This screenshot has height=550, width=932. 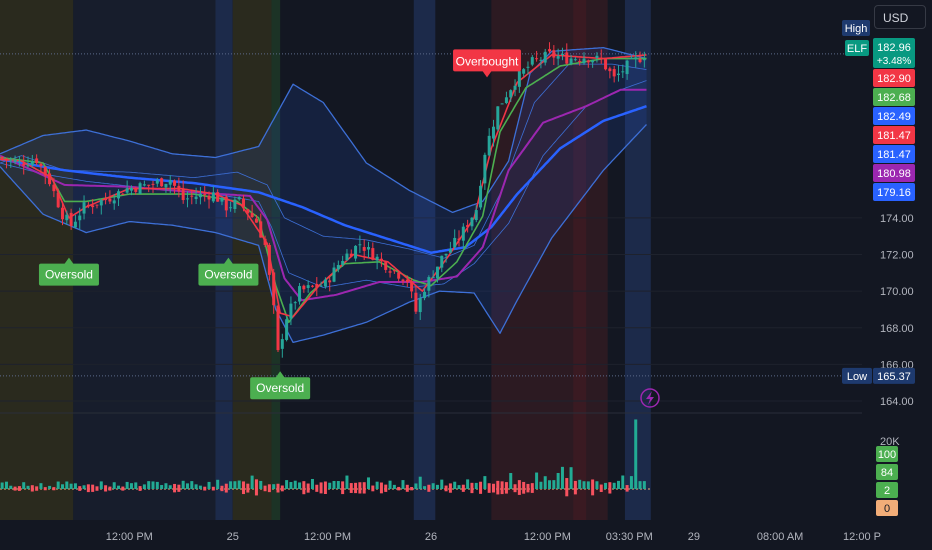 I want to click on volume-label-value: 100, so click(x=887, y=455).